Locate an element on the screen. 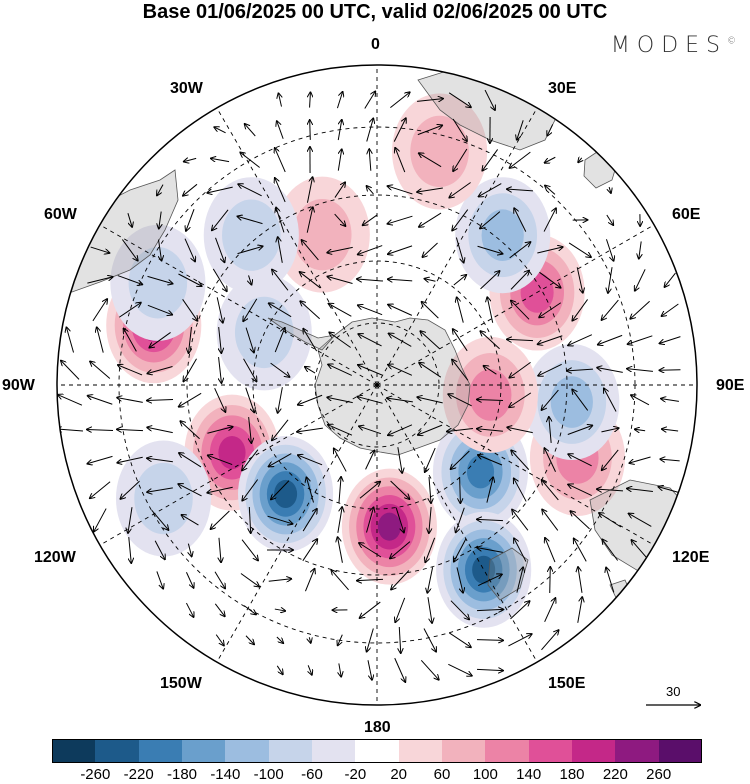 This screenshot has width=750, height=784. lon-label-60e: 60E is located at coordinates (686, 215).